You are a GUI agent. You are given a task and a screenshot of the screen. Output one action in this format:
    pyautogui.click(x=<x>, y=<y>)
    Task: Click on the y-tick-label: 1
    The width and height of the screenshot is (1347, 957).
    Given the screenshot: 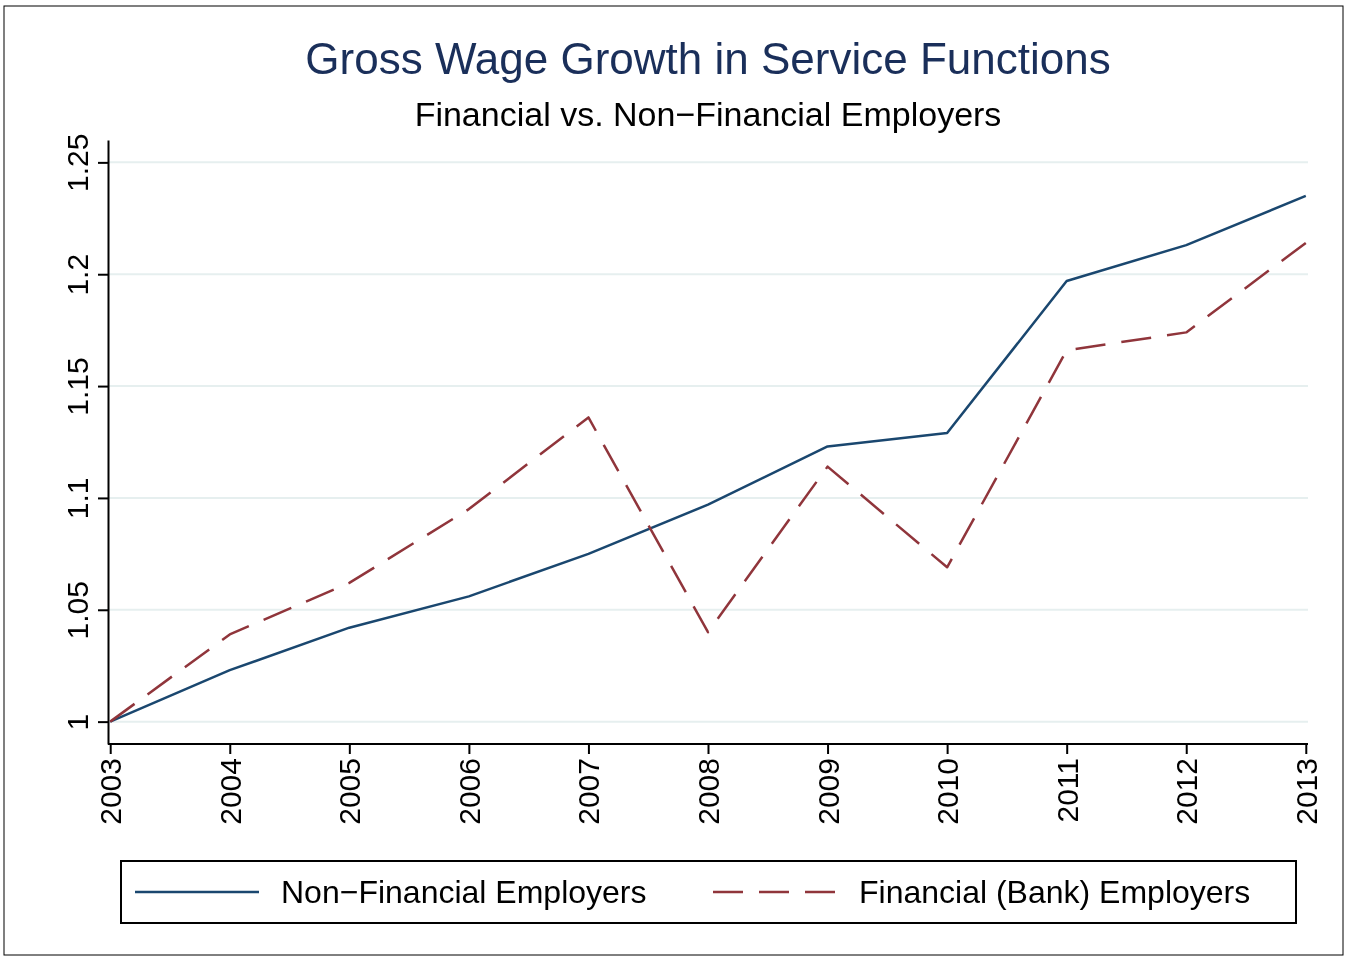 What is the action you would take?
    pyautogui.click(x=77, y=722)
    